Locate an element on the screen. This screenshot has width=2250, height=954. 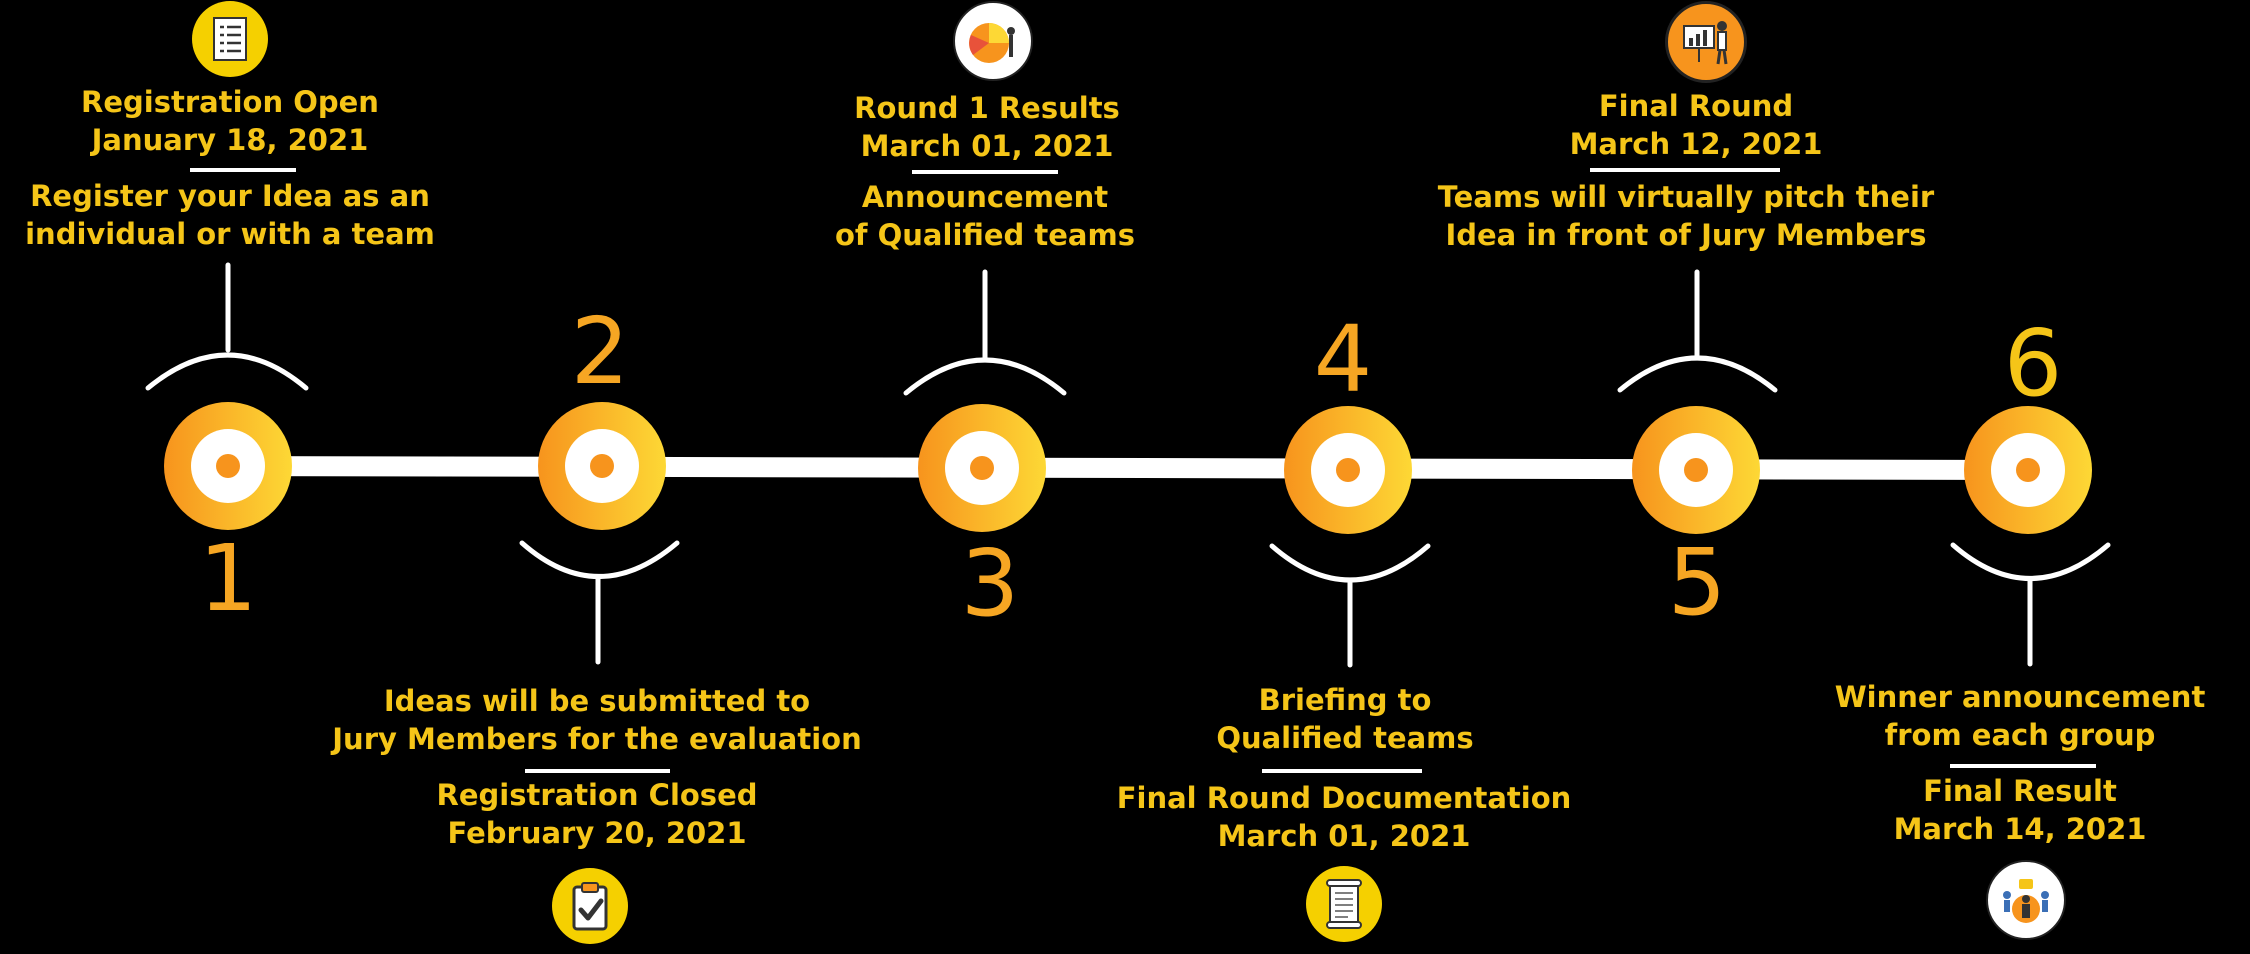
milestone-1-header: Registration Open January 18, 2021 is located at coordinates (270, 121).